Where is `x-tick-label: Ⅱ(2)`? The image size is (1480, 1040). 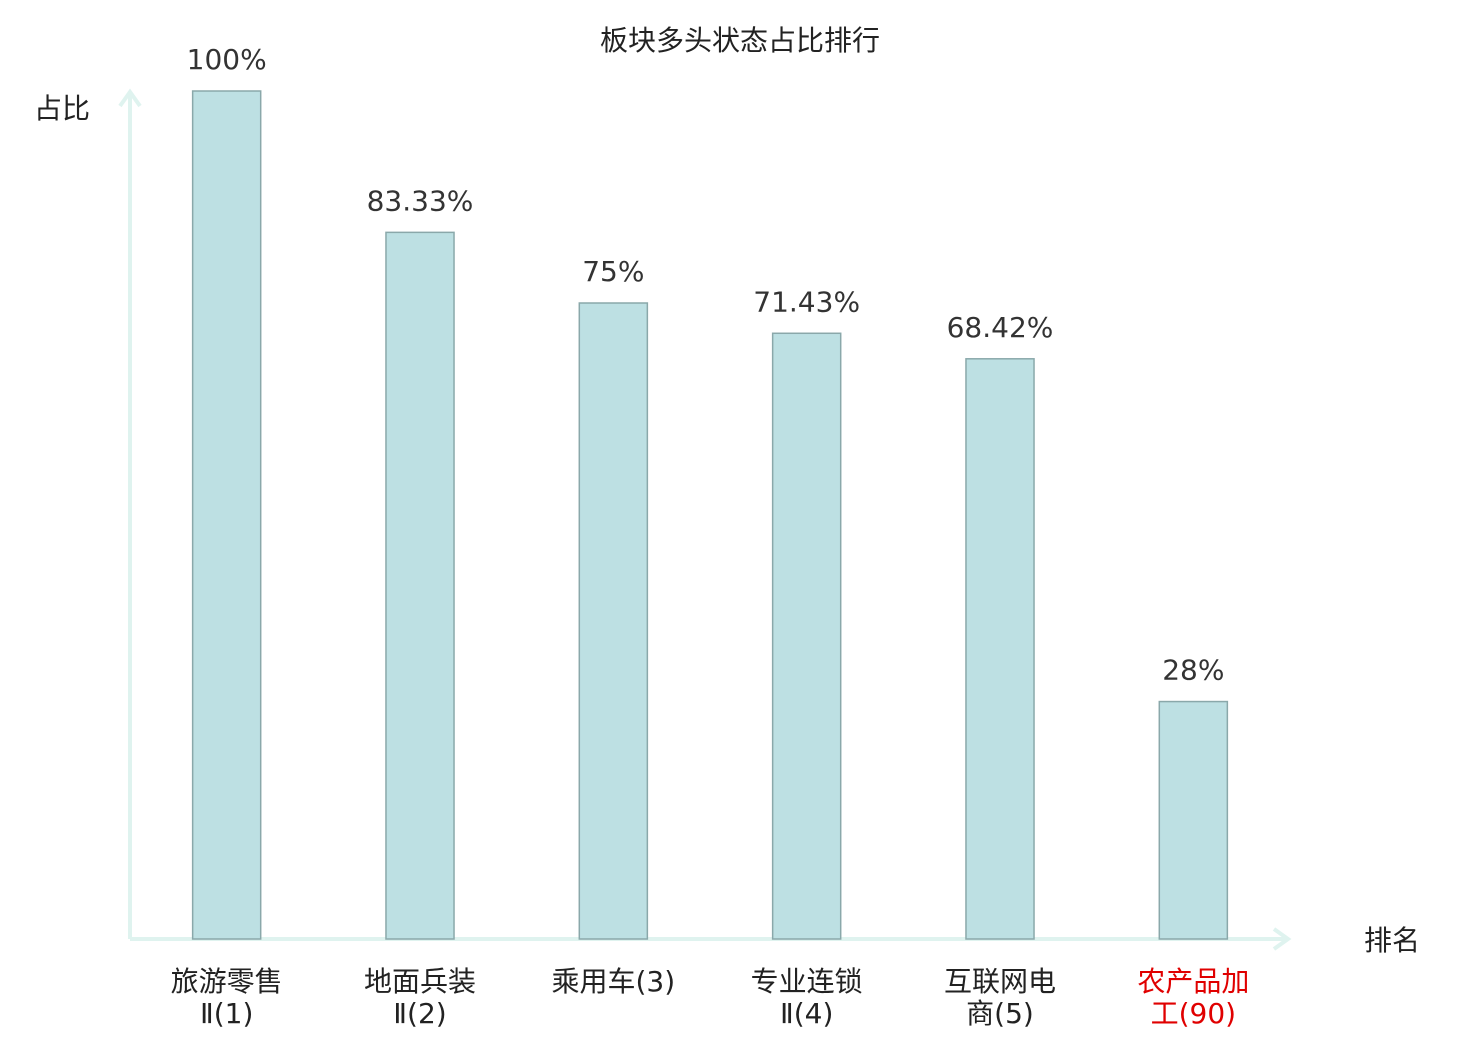 x-tick-label: Ⅱ(2) is located at coordinates (419, 1013).